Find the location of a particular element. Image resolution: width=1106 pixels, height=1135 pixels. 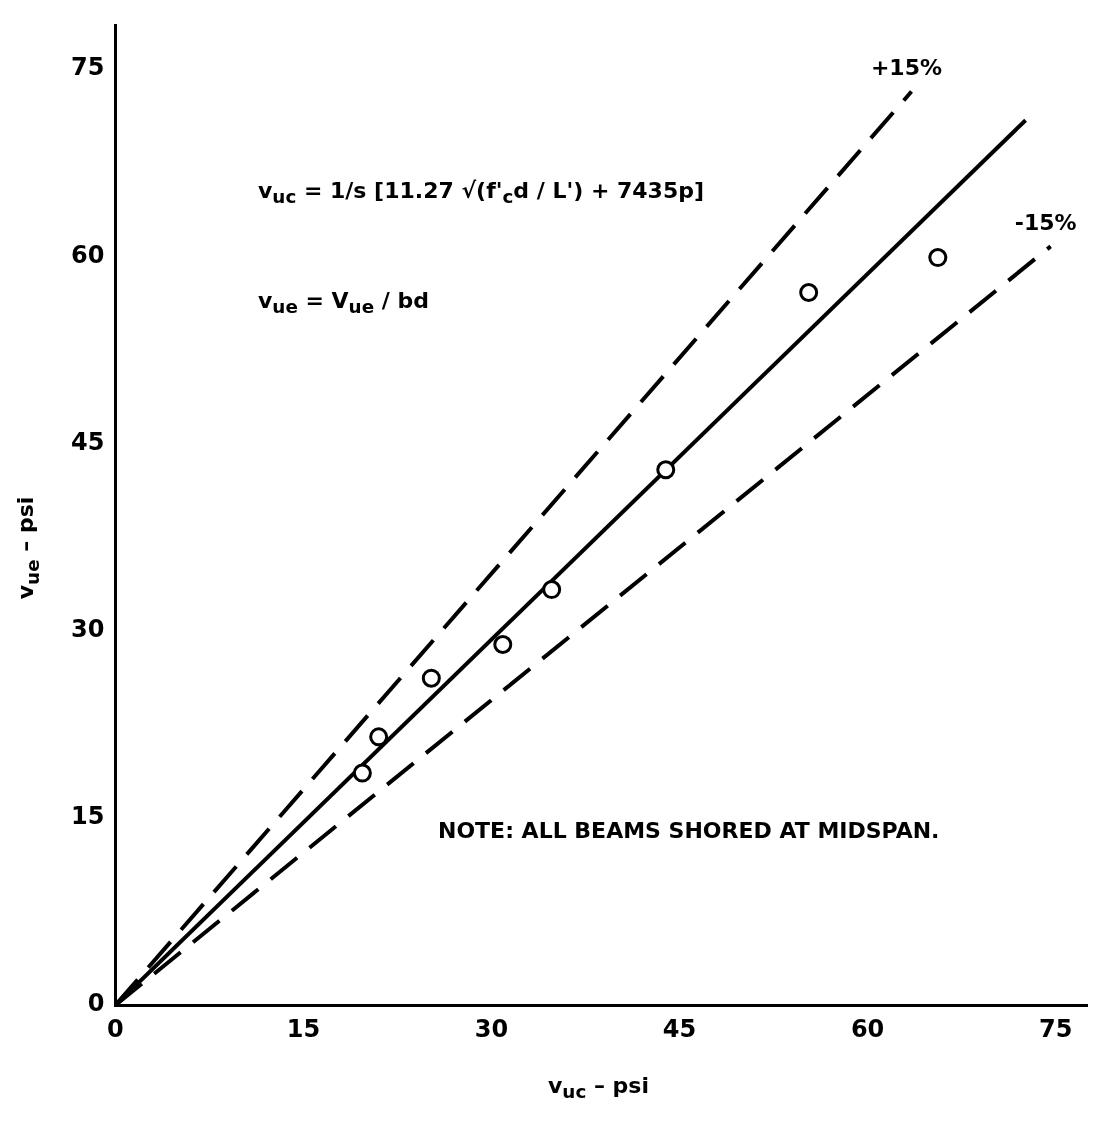

y-tick-label: 0 is located at coordinates (96, 1003).